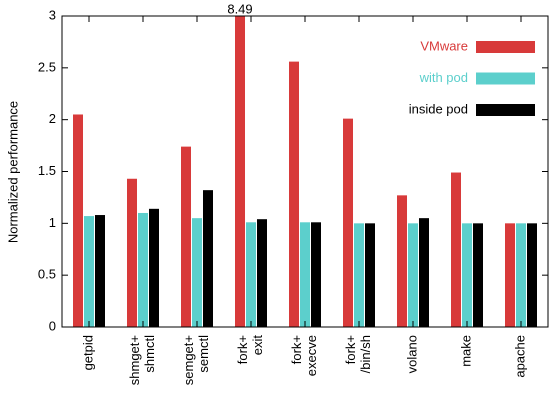 The height and width of the screenshot is (400, 550). I want to click on y-tick-label: 1.5, so click(47, 170).